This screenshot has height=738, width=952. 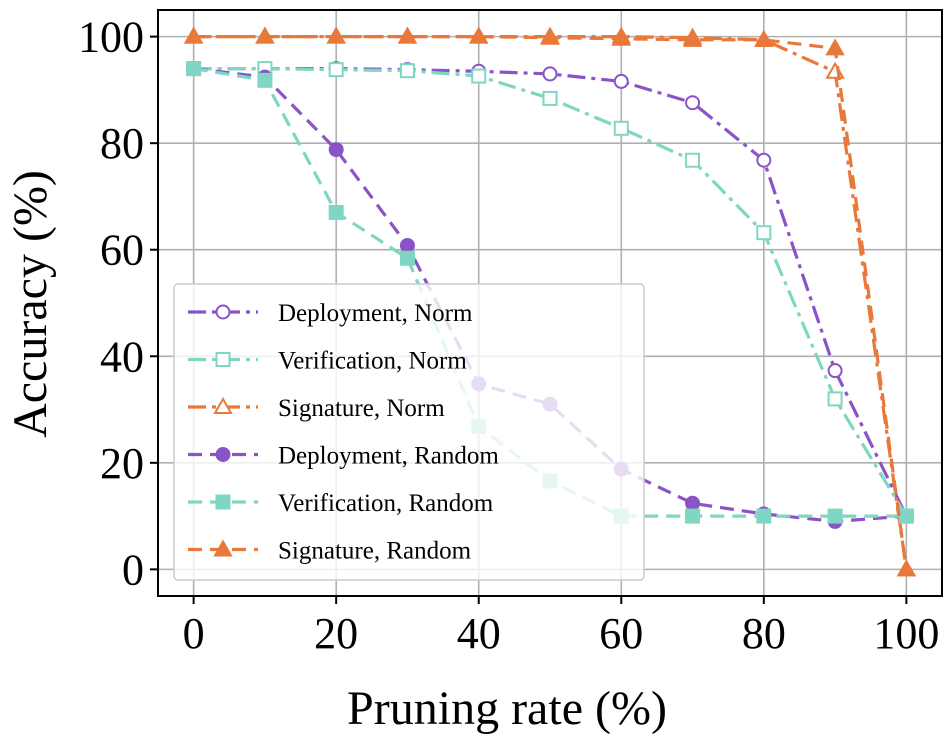 I want to click on legend-label: Signature, Random, so click(x=375, y=551).